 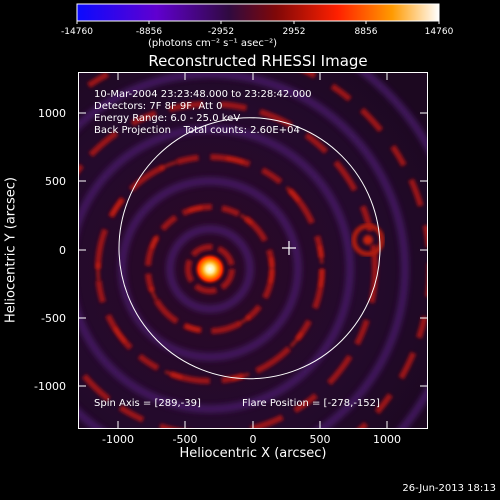 I want to click on colorbar-tick-label: -2952, so click(x=221, y=32).